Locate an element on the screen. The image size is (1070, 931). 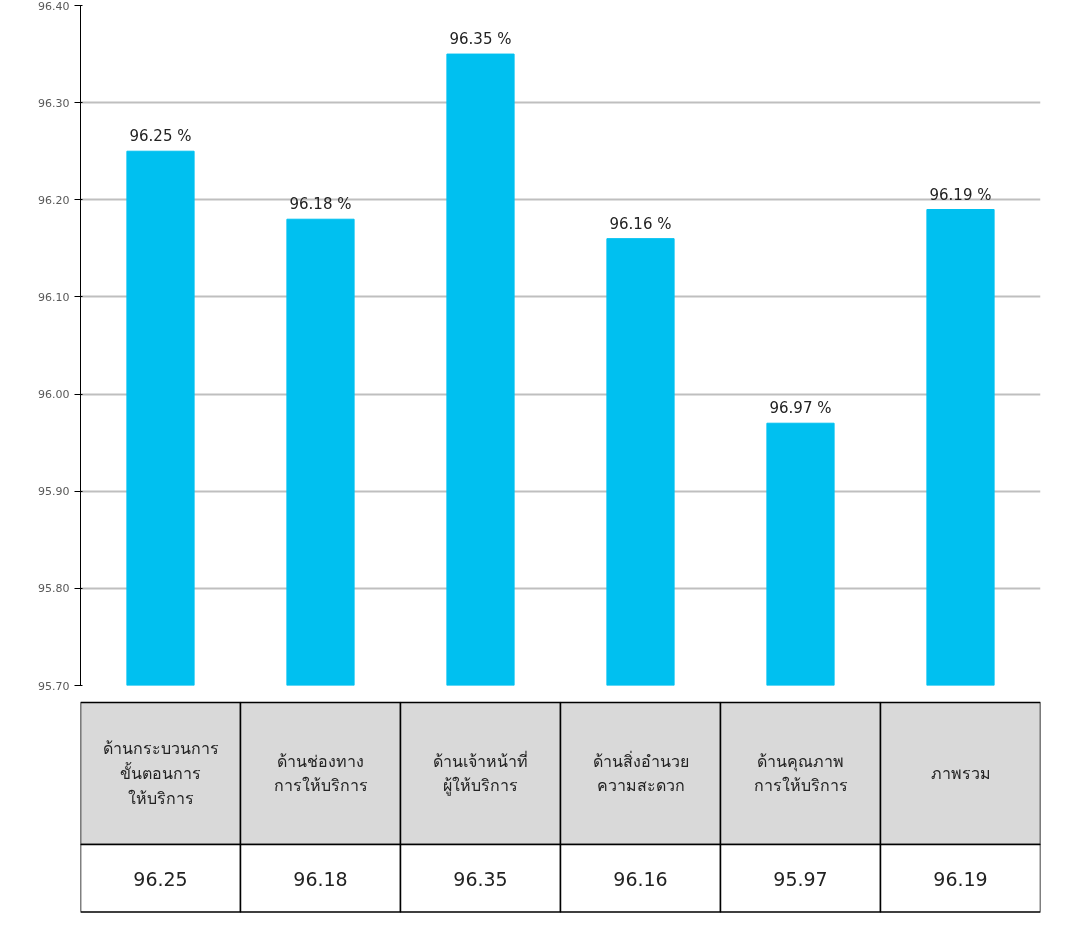
y-tick-label: 95.80 is located at coordinates (54, 589).